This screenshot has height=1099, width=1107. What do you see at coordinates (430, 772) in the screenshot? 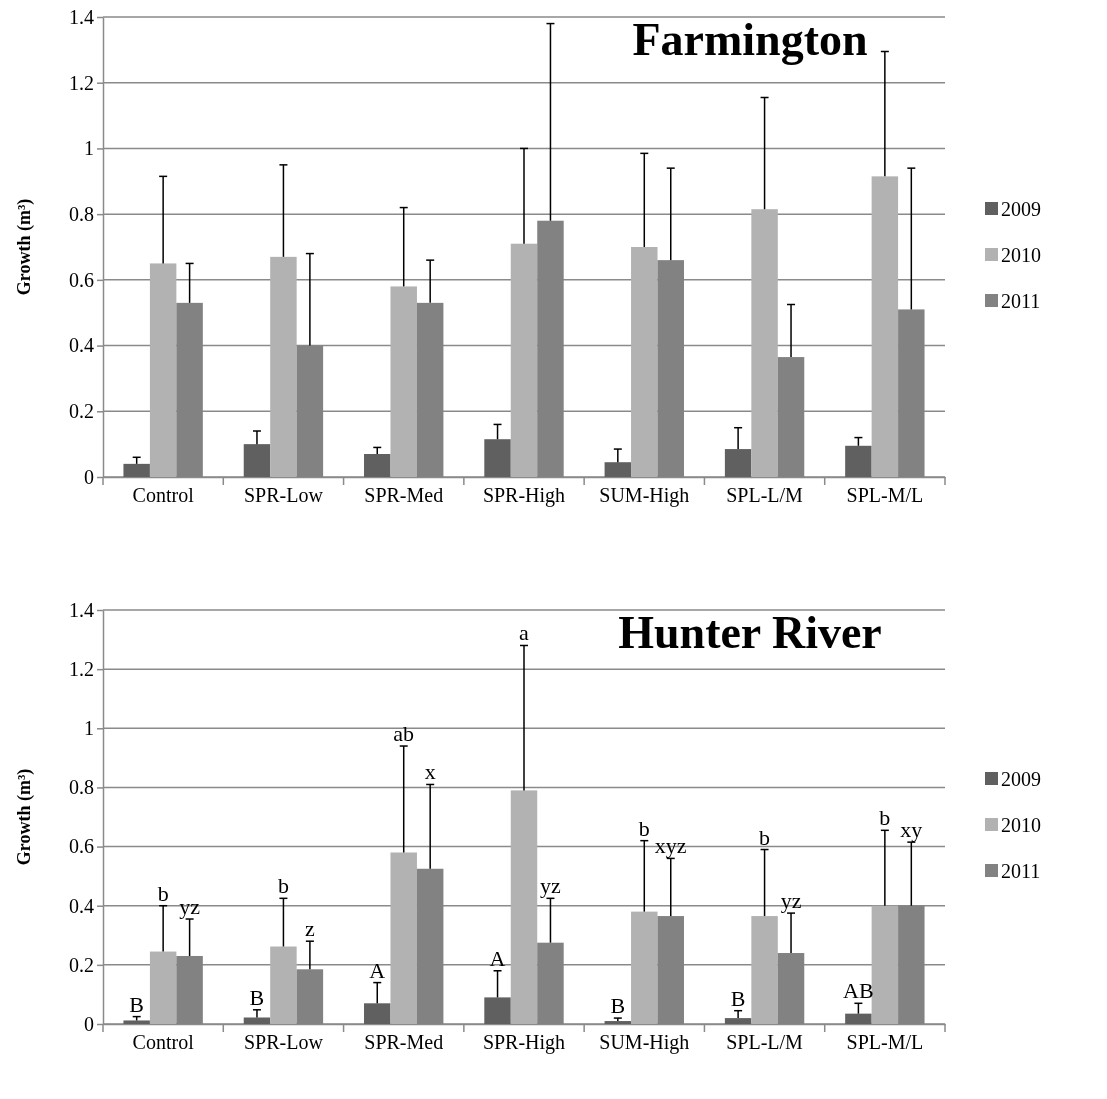
I see `annotation: x` at bounding box center [430, 772].